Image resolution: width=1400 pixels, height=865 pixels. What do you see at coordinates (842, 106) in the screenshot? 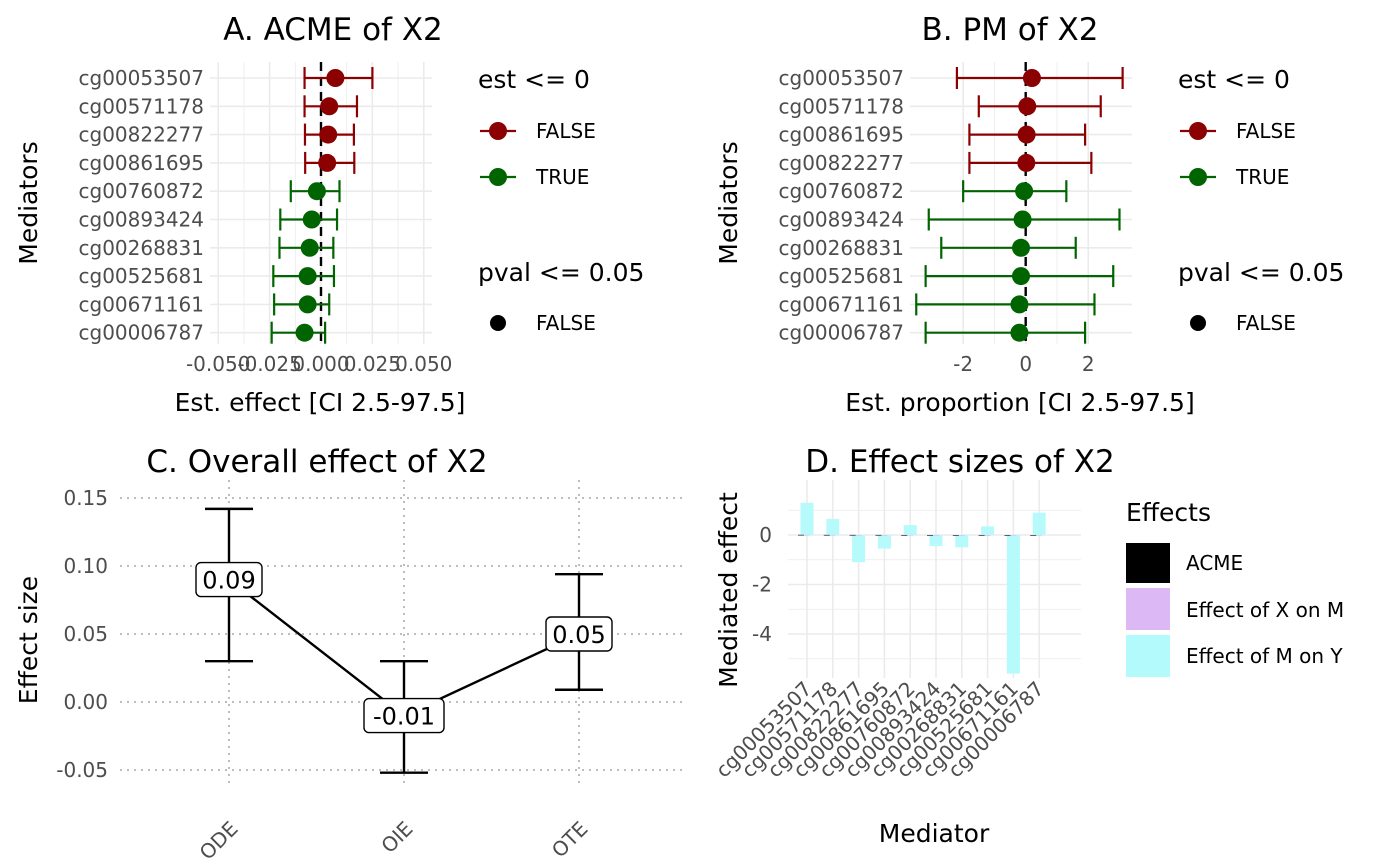
I see `panel-b-y-tick-label: cg00571178` at bounding box center [842, 106].